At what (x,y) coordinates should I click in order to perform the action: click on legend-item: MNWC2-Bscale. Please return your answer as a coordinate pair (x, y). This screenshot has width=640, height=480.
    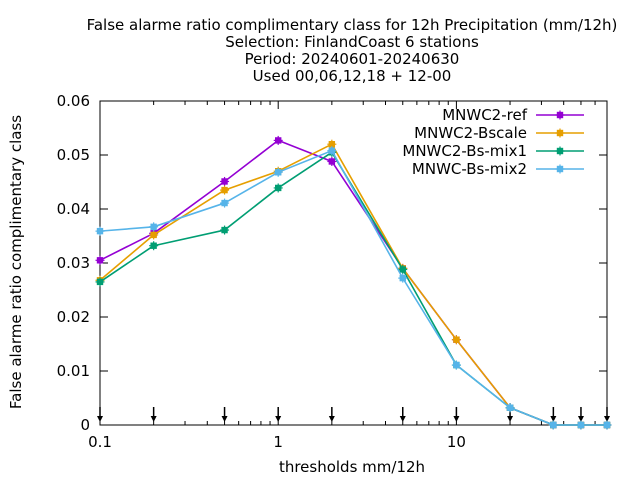
    Looking at the image, I should click on (499, 133).